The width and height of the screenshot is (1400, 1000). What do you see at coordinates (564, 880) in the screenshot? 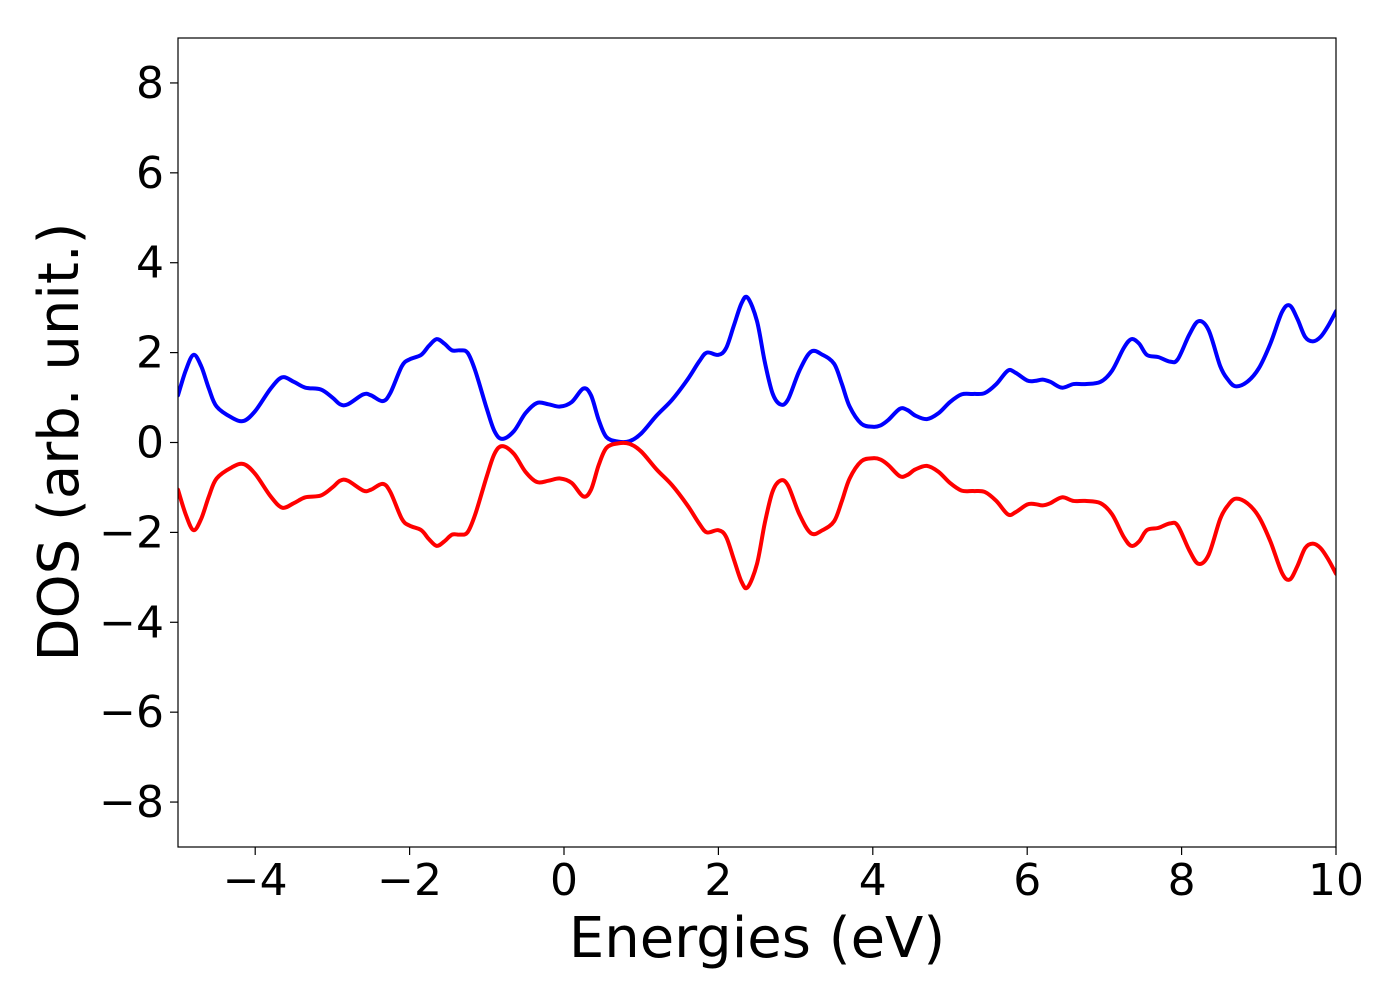
I see `x-tick-label: 0` at bounding box center [564, 880].